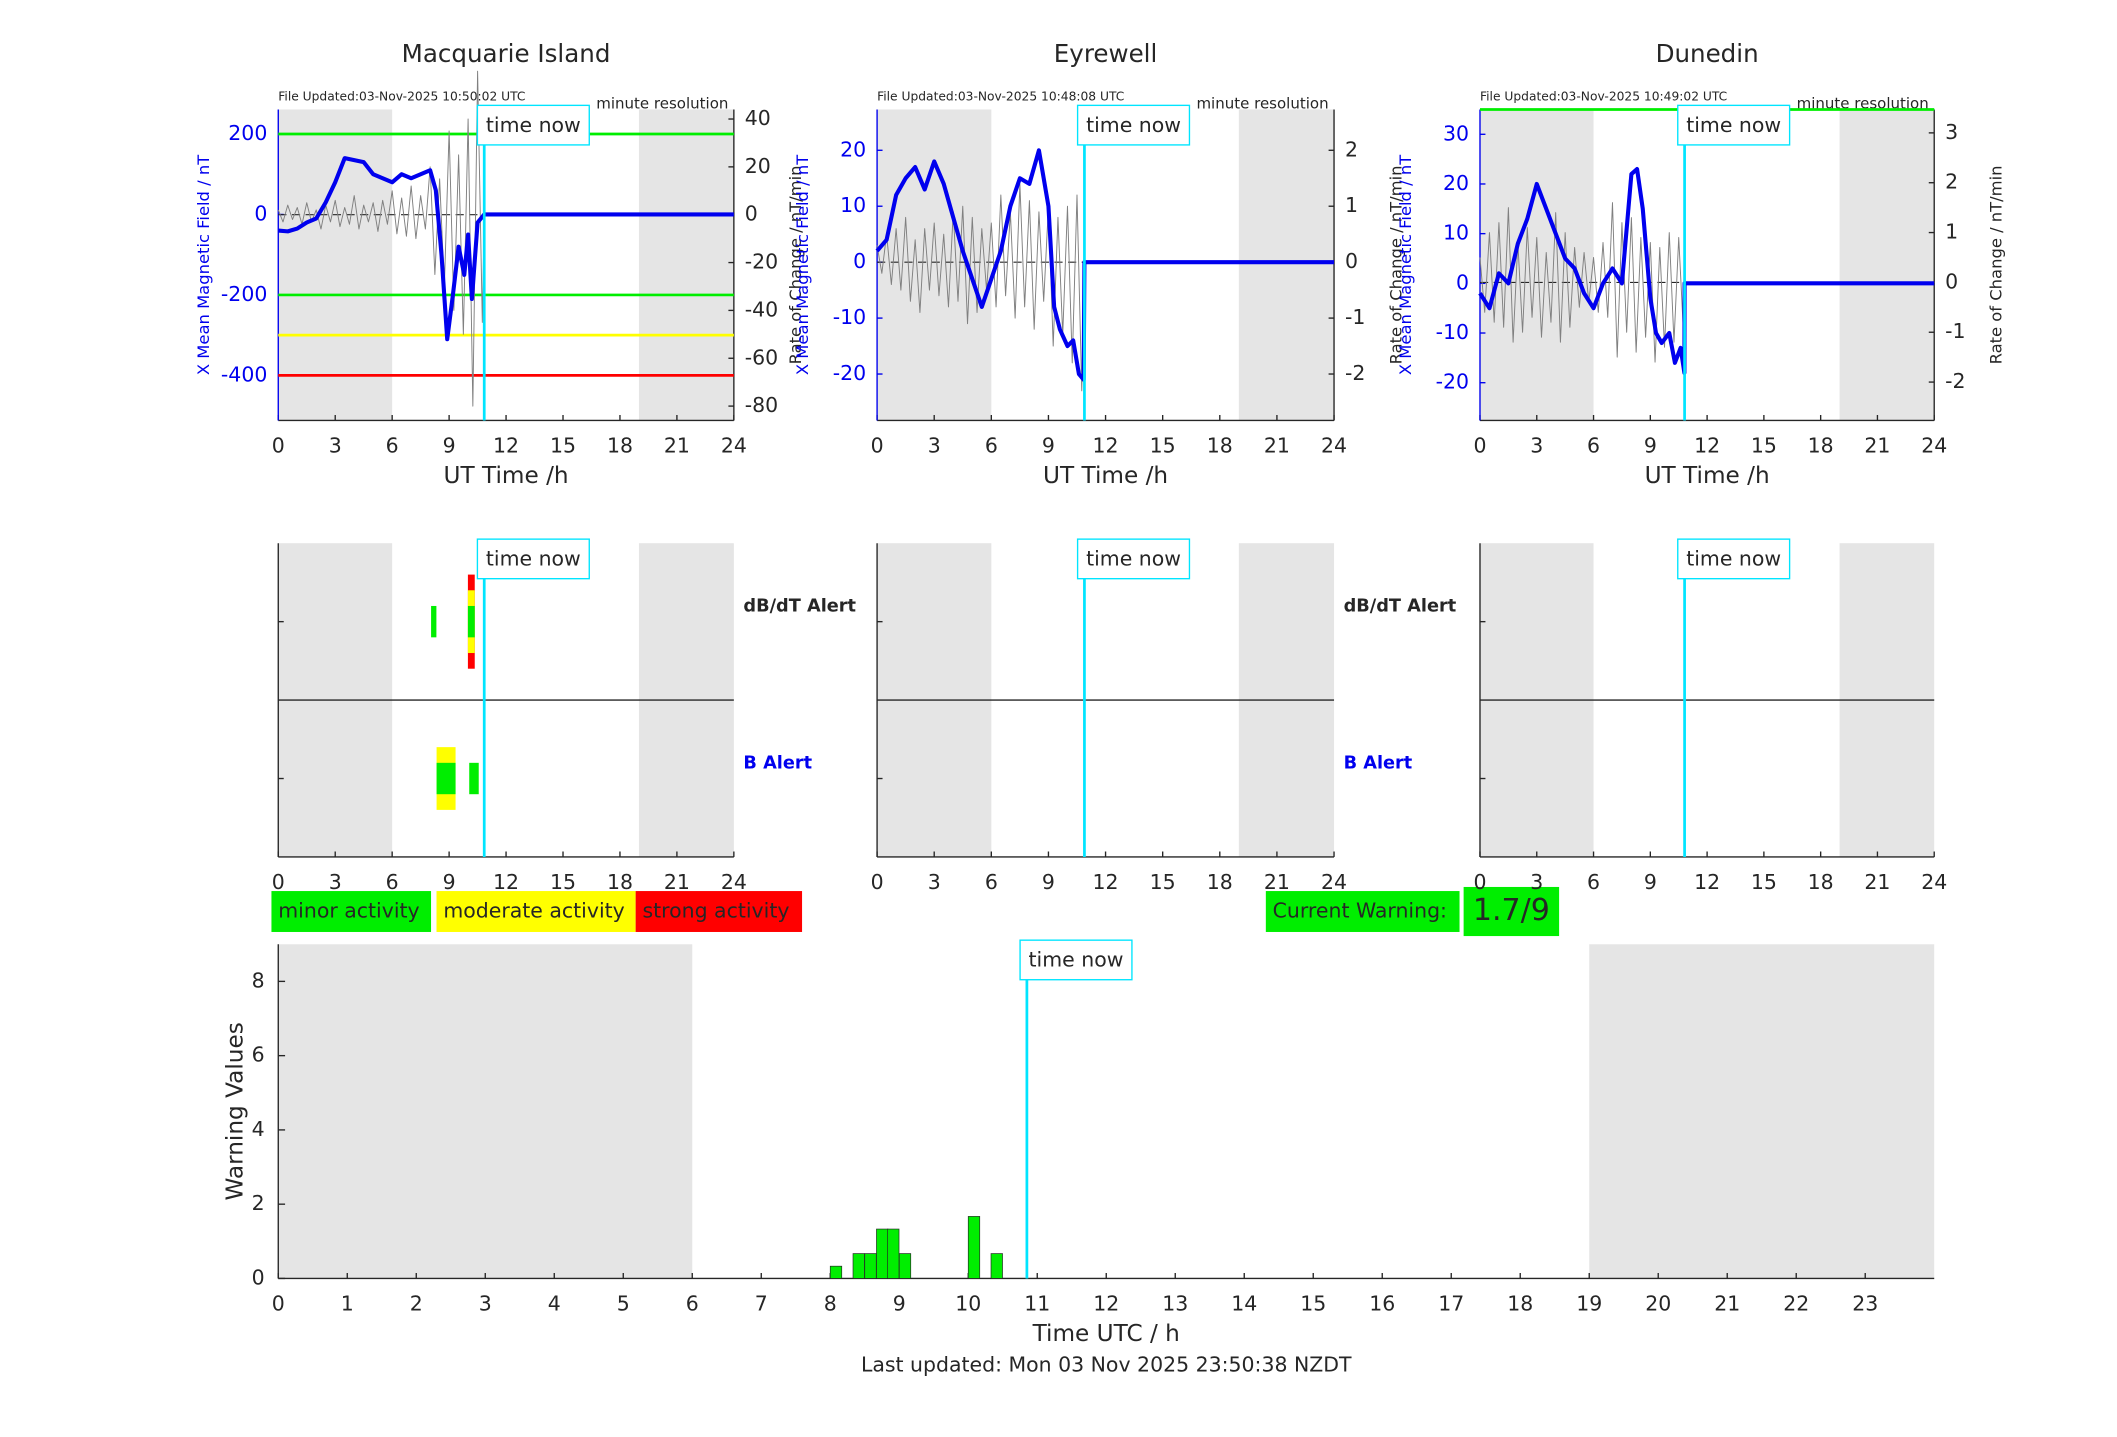  What do you see at coordinates (247, 133) in the screenshot?
I see `y-tick-label: 200` at bounding box center [247, 133].